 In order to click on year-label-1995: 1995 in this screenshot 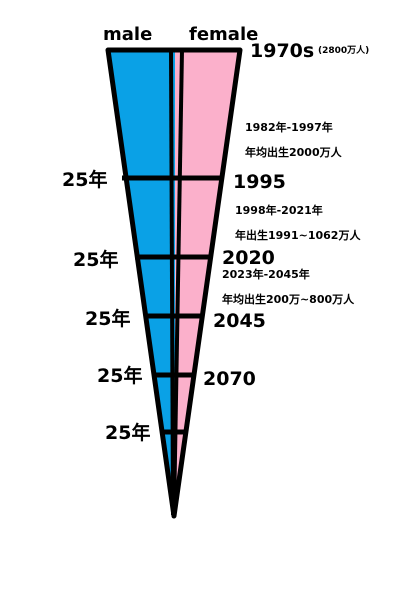, I will do `click(259, 182)`.